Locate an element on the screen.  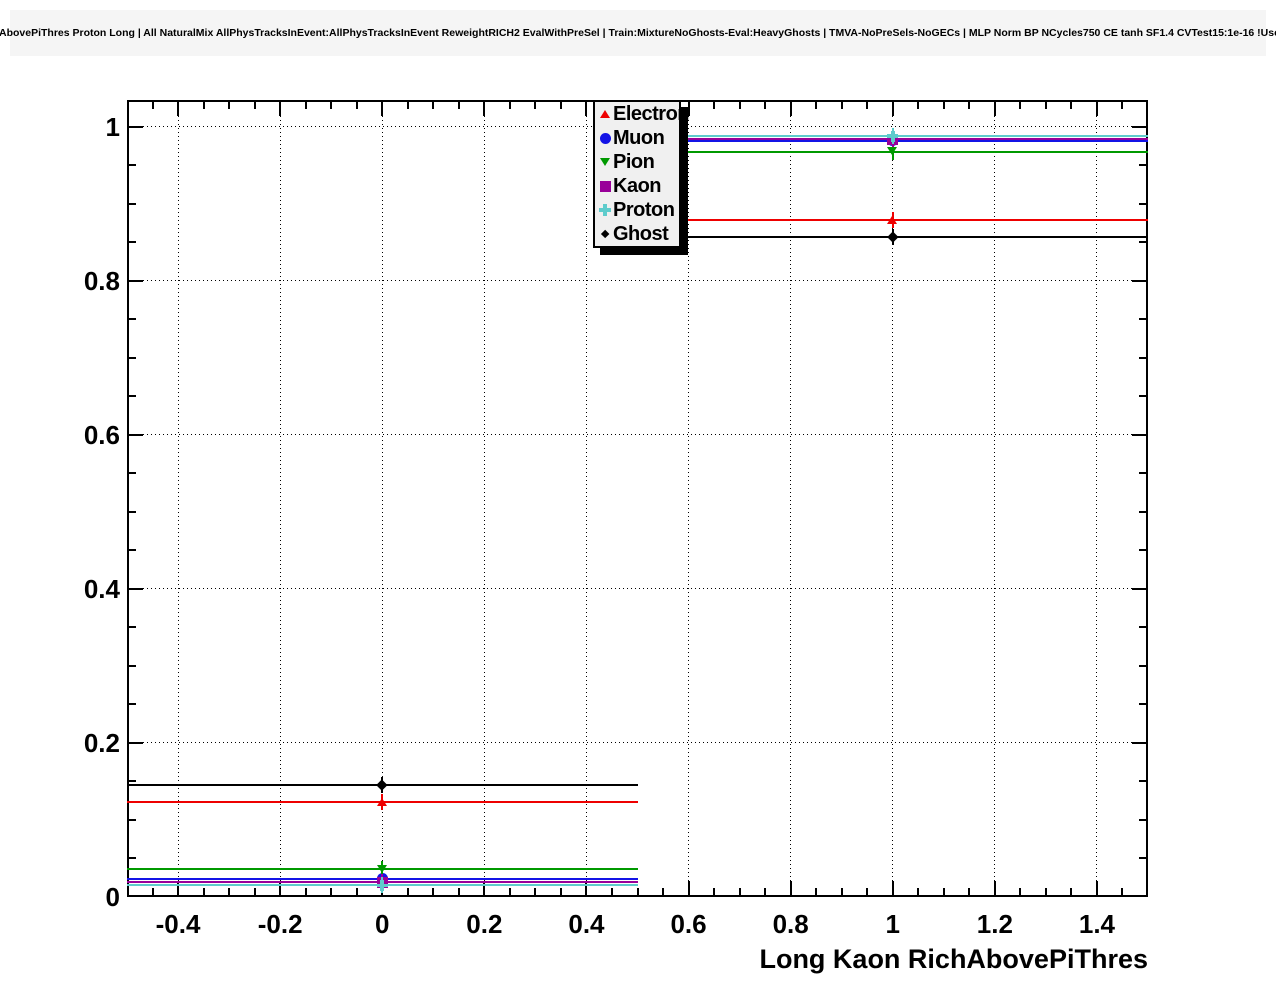
circle-icon is located at coordinates (605, 138).